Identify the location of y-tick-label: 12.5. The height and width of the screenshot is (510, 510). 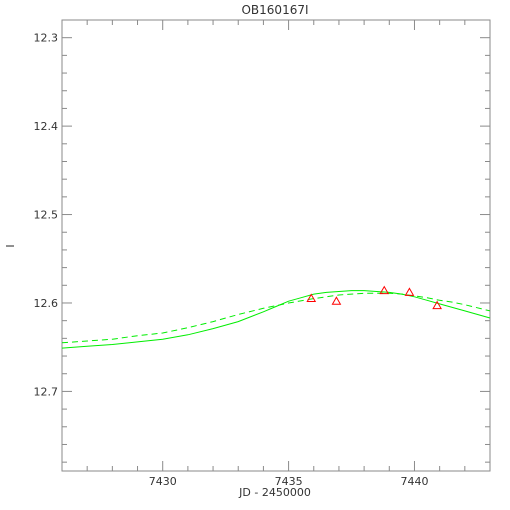
(46, 215).